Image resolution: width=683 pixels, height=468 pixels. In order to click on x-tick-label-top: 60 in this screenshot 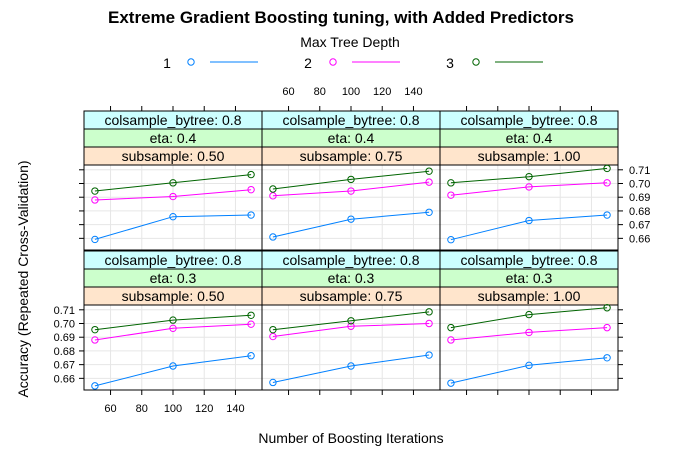, I will do `click(288, 92)`.